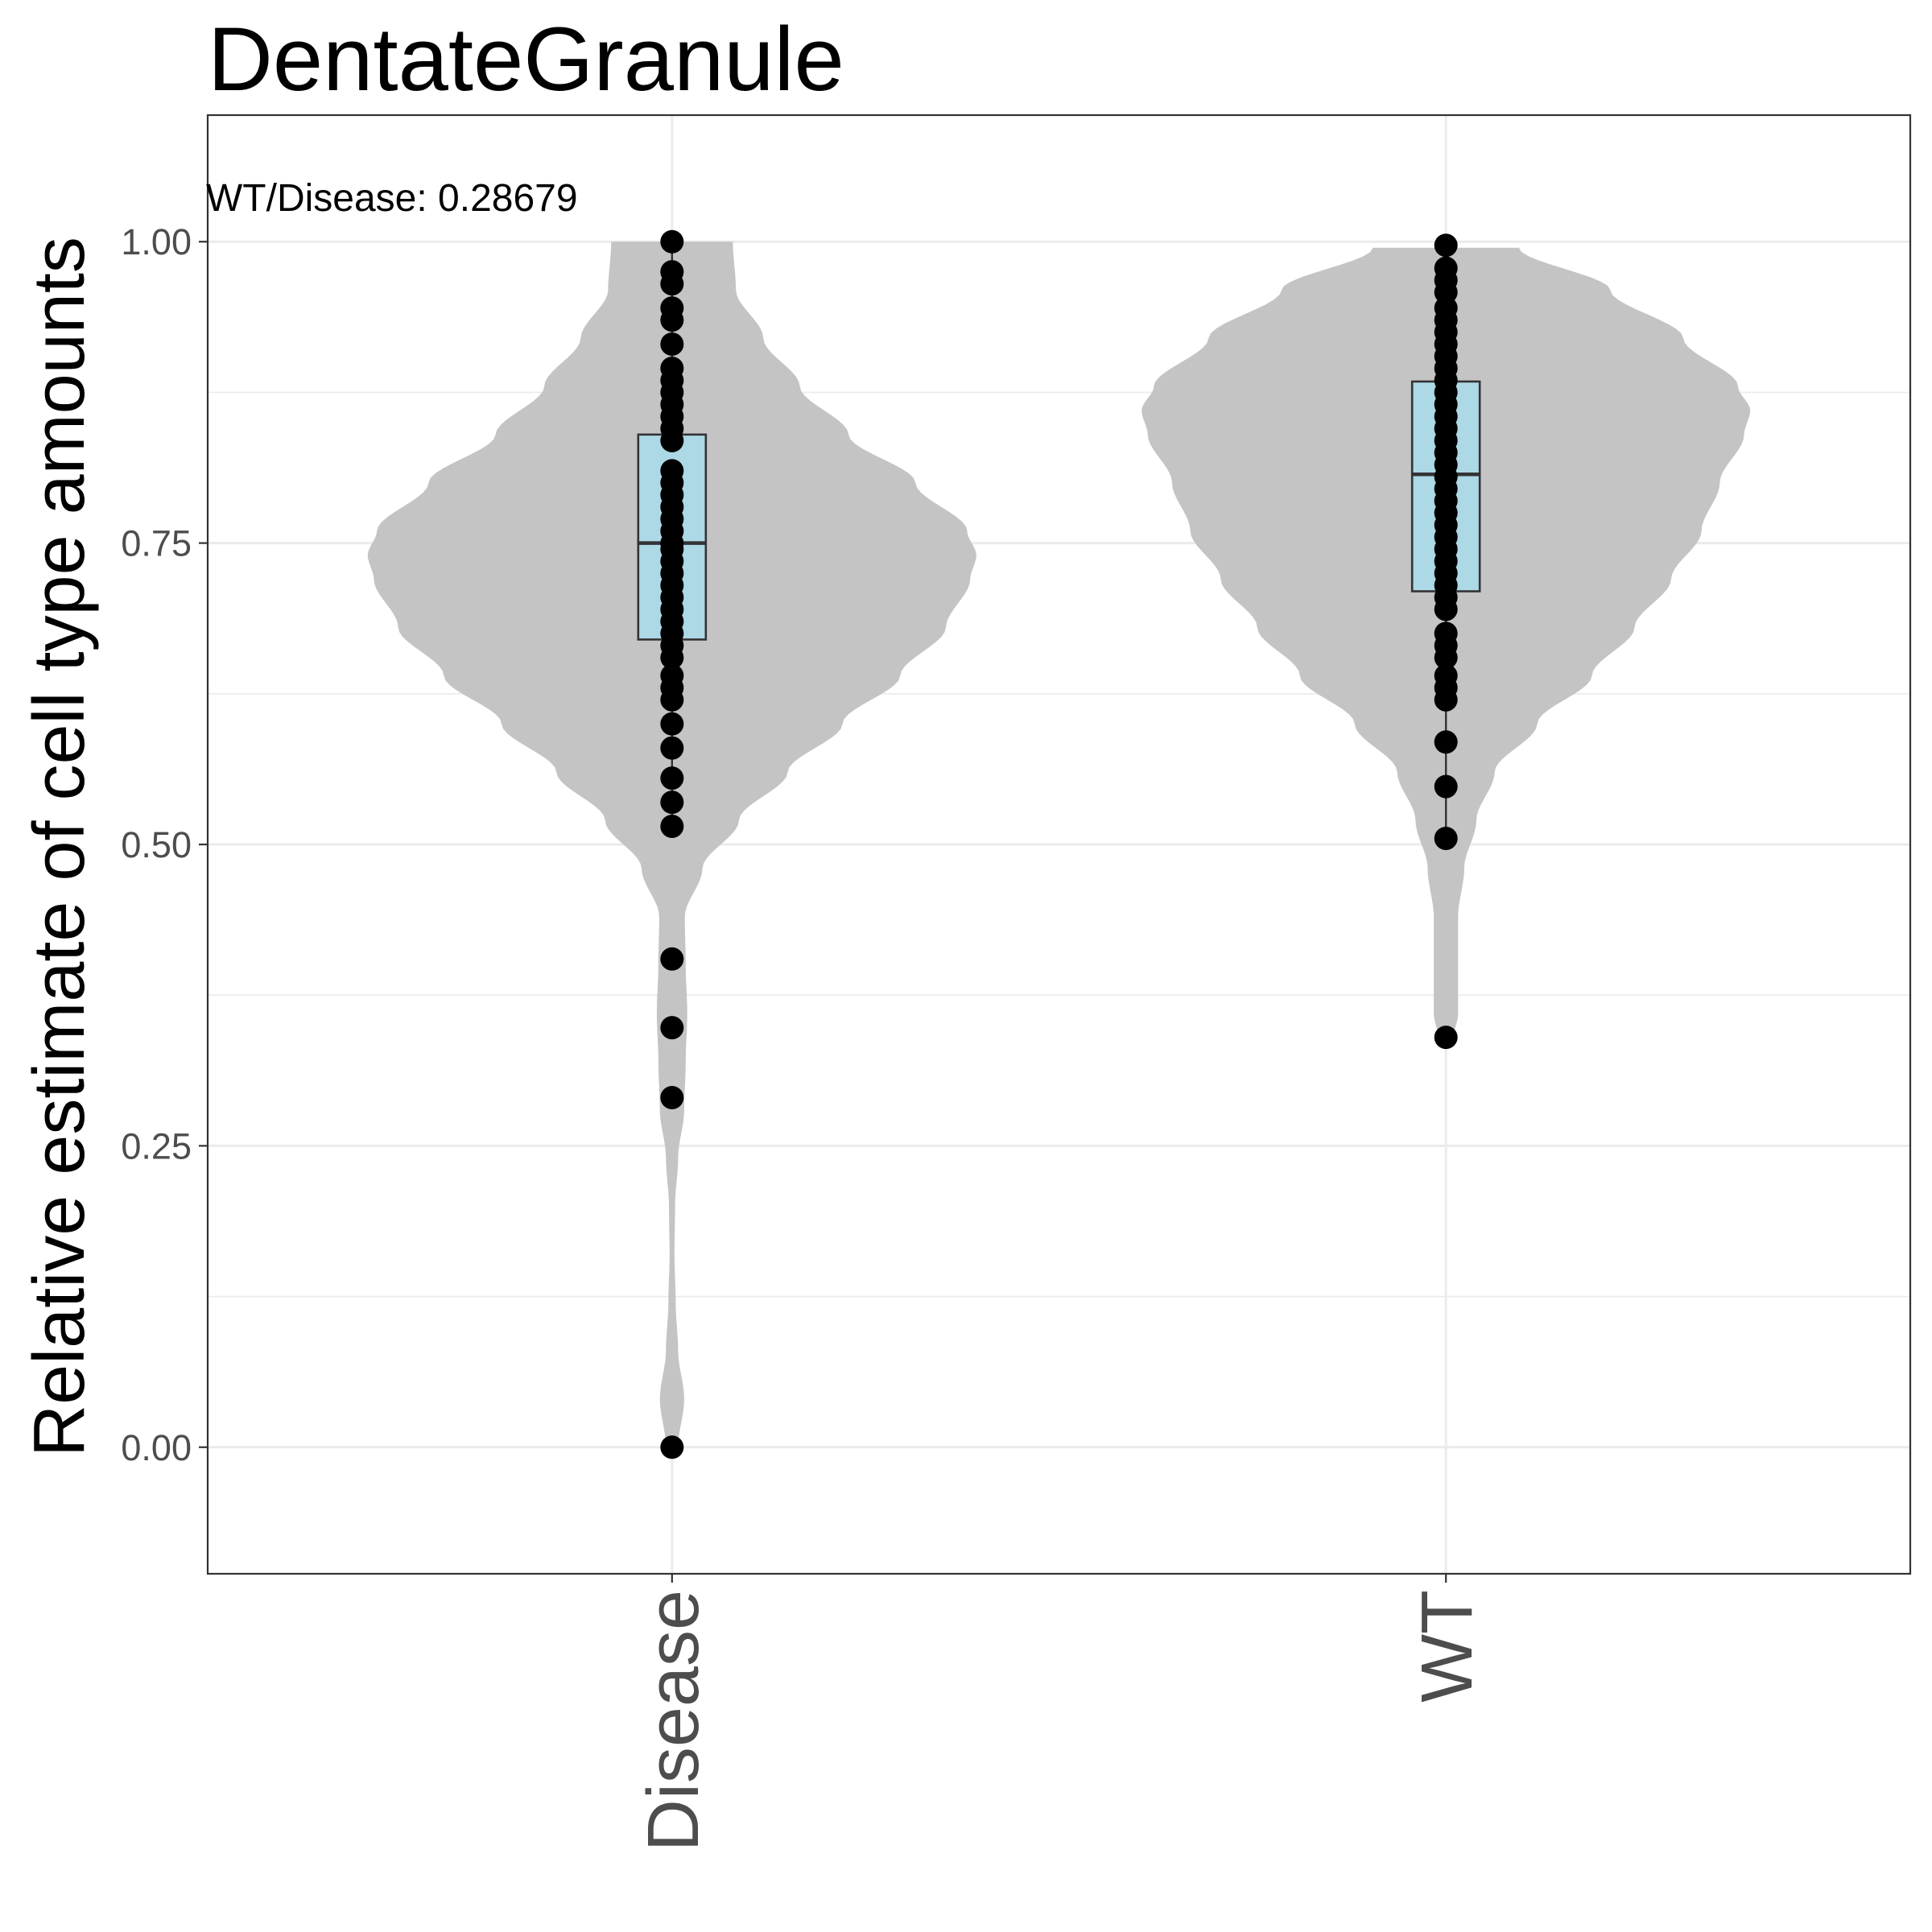 Image resolution: width=1932 pixels, height=1932 pixels. I want to click on y-tick-label: 0.75, so click(156, 543).